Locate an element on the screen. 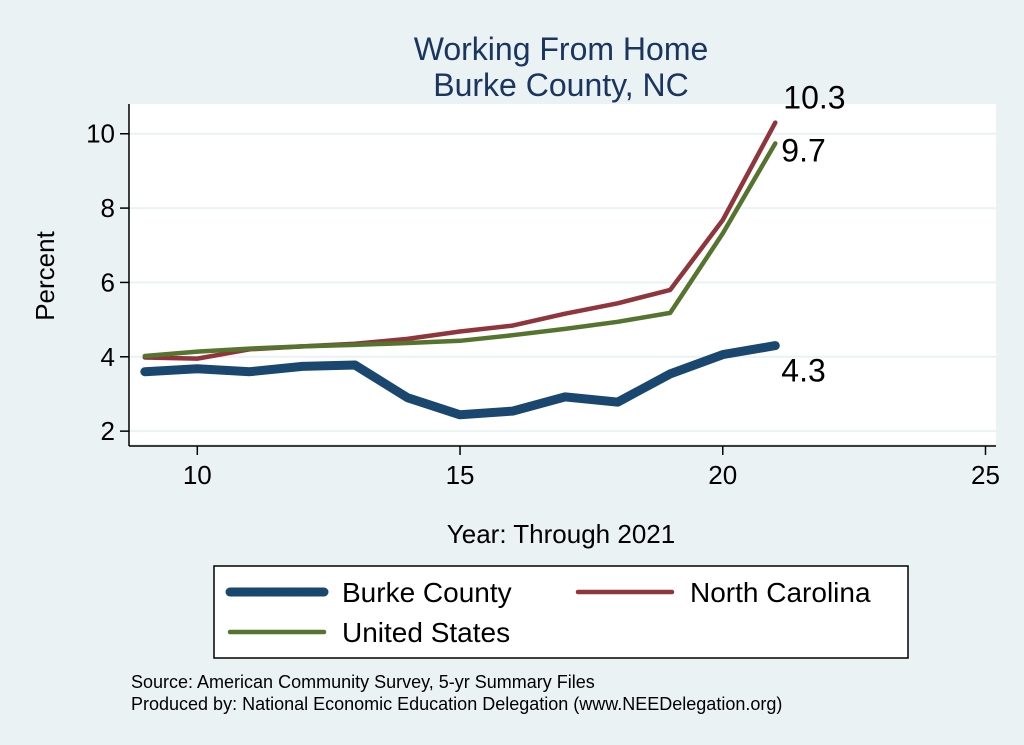 The image size is (1024, 745). chart-title-line-1: Working From Home is located at coordinates (561, 49).